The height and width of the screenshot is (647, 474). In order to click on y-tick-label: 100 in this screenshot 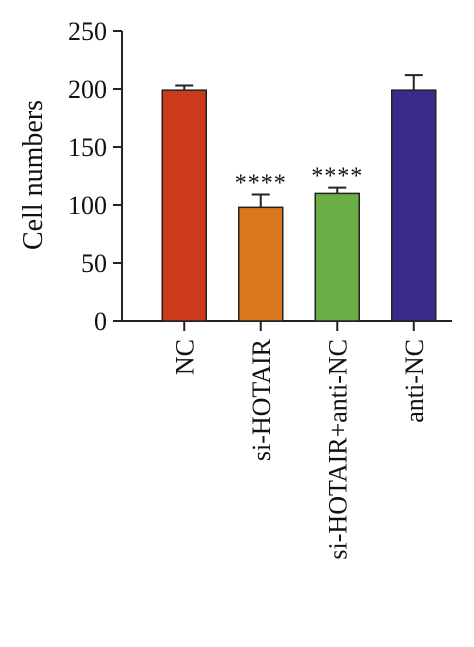, I will do `click(87, 205)`.